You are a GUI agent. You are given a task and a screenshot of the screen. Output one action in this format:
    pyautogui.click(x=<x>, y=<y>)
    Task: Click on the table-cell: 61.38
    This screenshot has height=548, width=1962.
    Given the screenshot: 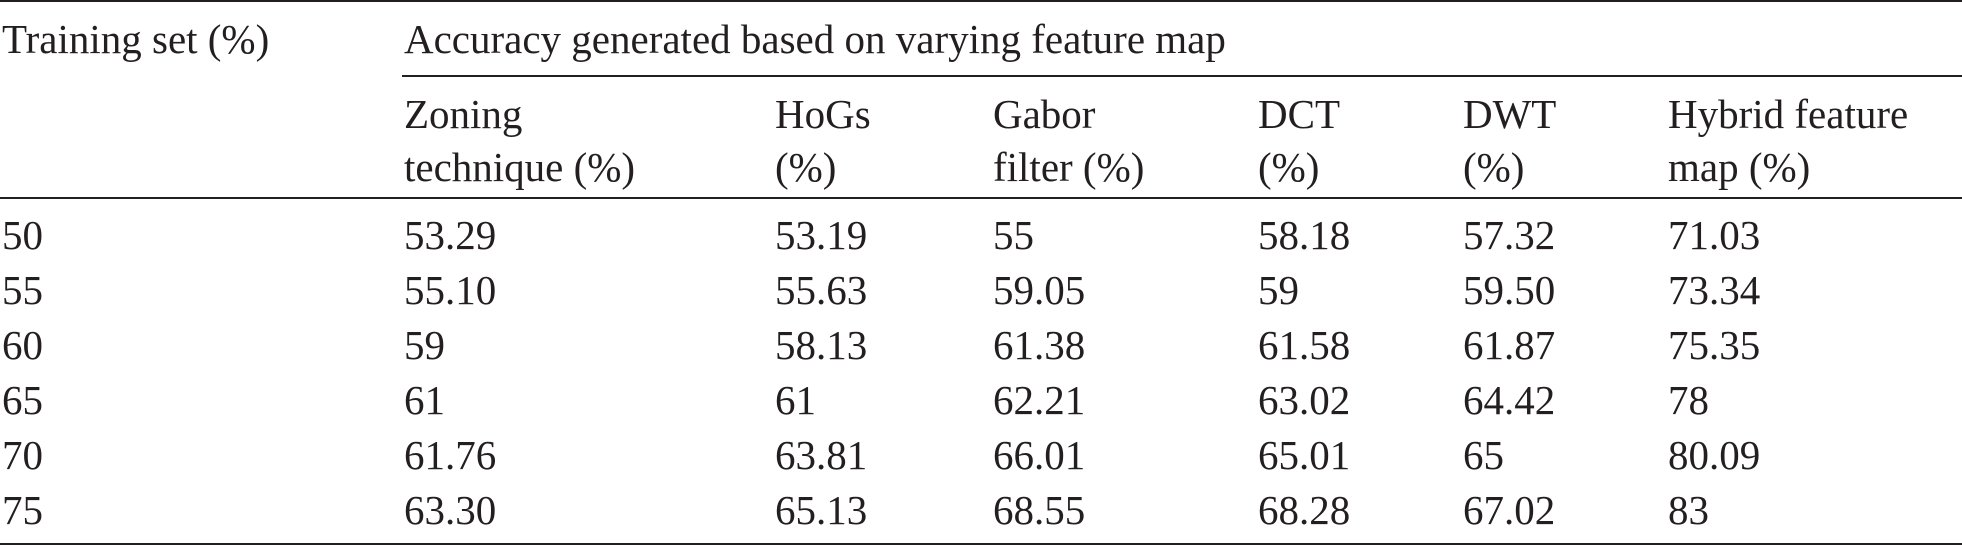 What is the action you would take?
    pyautogui.click(x=1039, y=345)
    